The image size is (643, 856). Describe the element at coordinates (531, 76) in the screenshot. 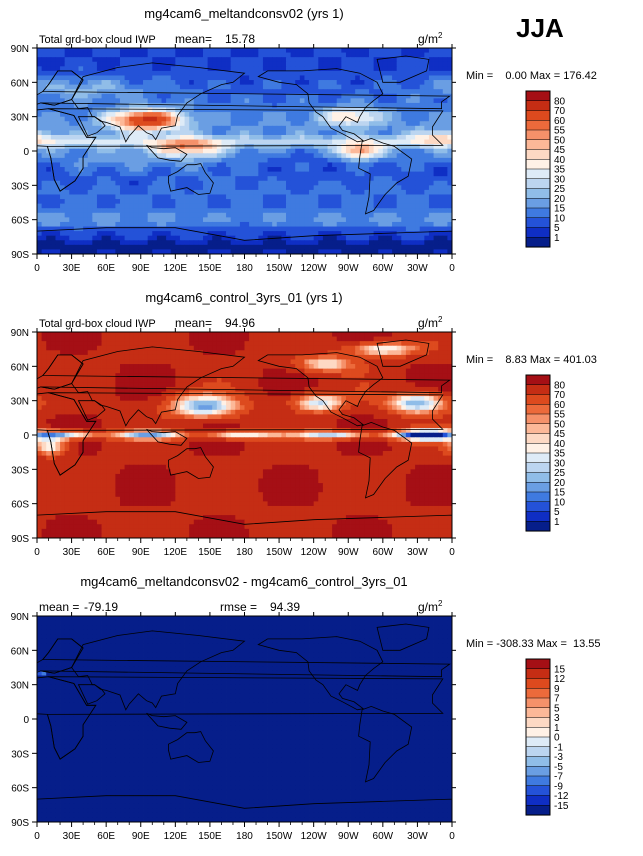

I see `min-max-label: Min = 0.00 Max = 176.42` at that location.